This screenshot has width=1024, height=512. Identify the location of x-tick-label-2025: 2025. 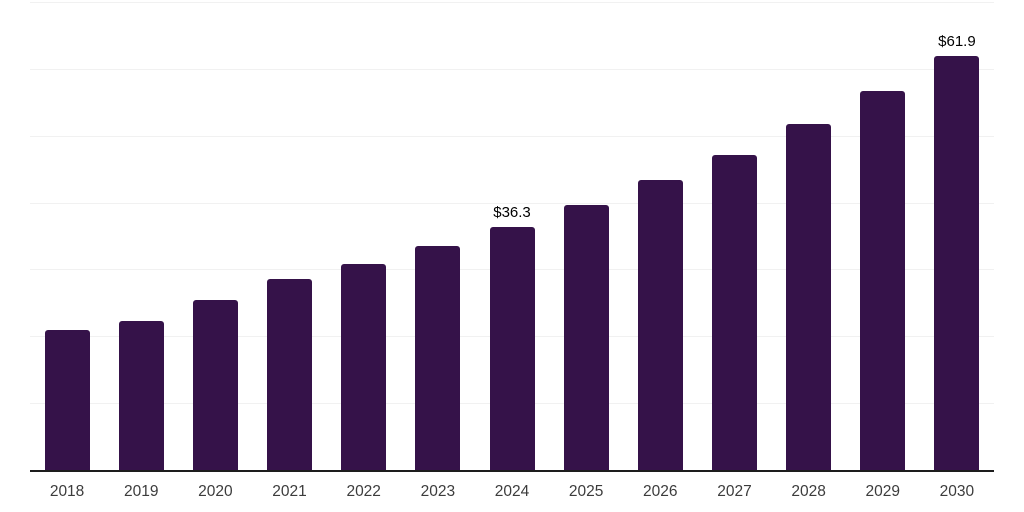
(586, 491).